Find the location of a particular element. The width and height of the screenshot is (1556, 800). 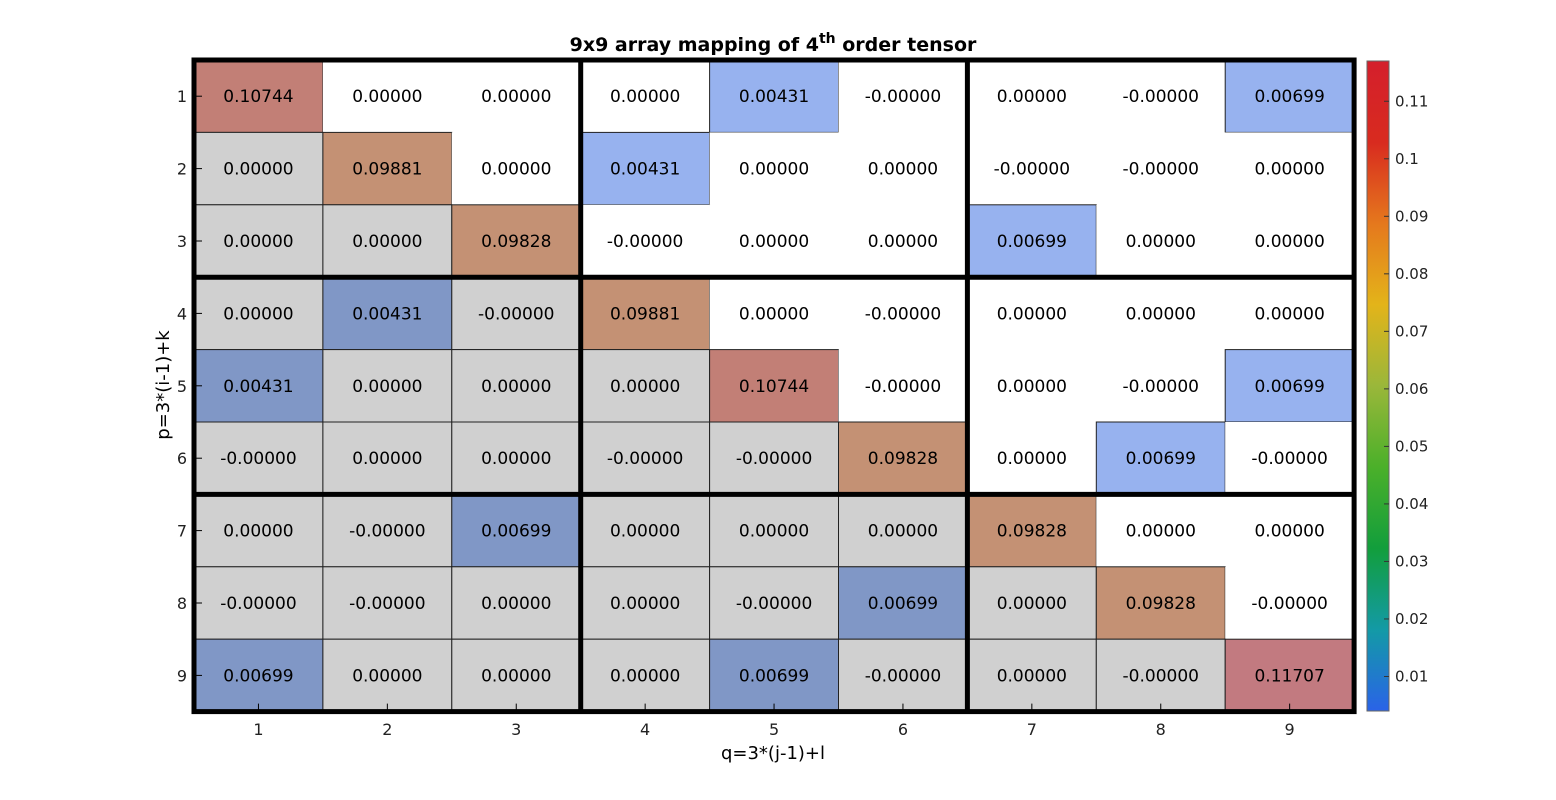

colorbar-tick-label: 0.03 is located at coordinates (1411, 561).